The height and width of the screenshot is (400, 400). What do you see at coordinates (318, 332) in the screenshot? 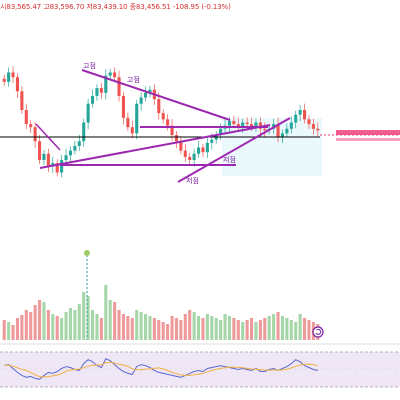
I see `replay-icon` at bounding box center [318, 332].